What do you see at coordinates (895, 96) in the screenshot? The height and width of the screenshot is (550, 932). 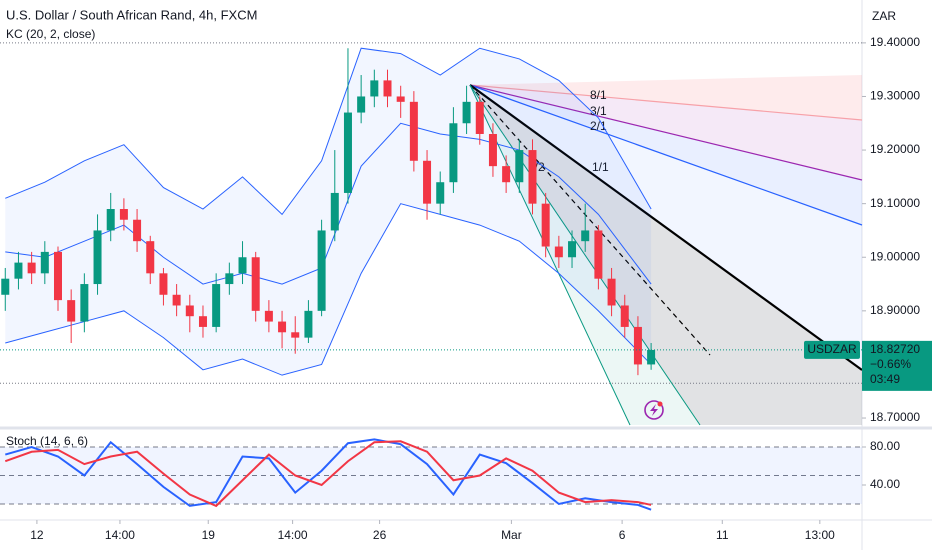 I see `y-tick-label: 19.30000` at bounding box center [895, 96].